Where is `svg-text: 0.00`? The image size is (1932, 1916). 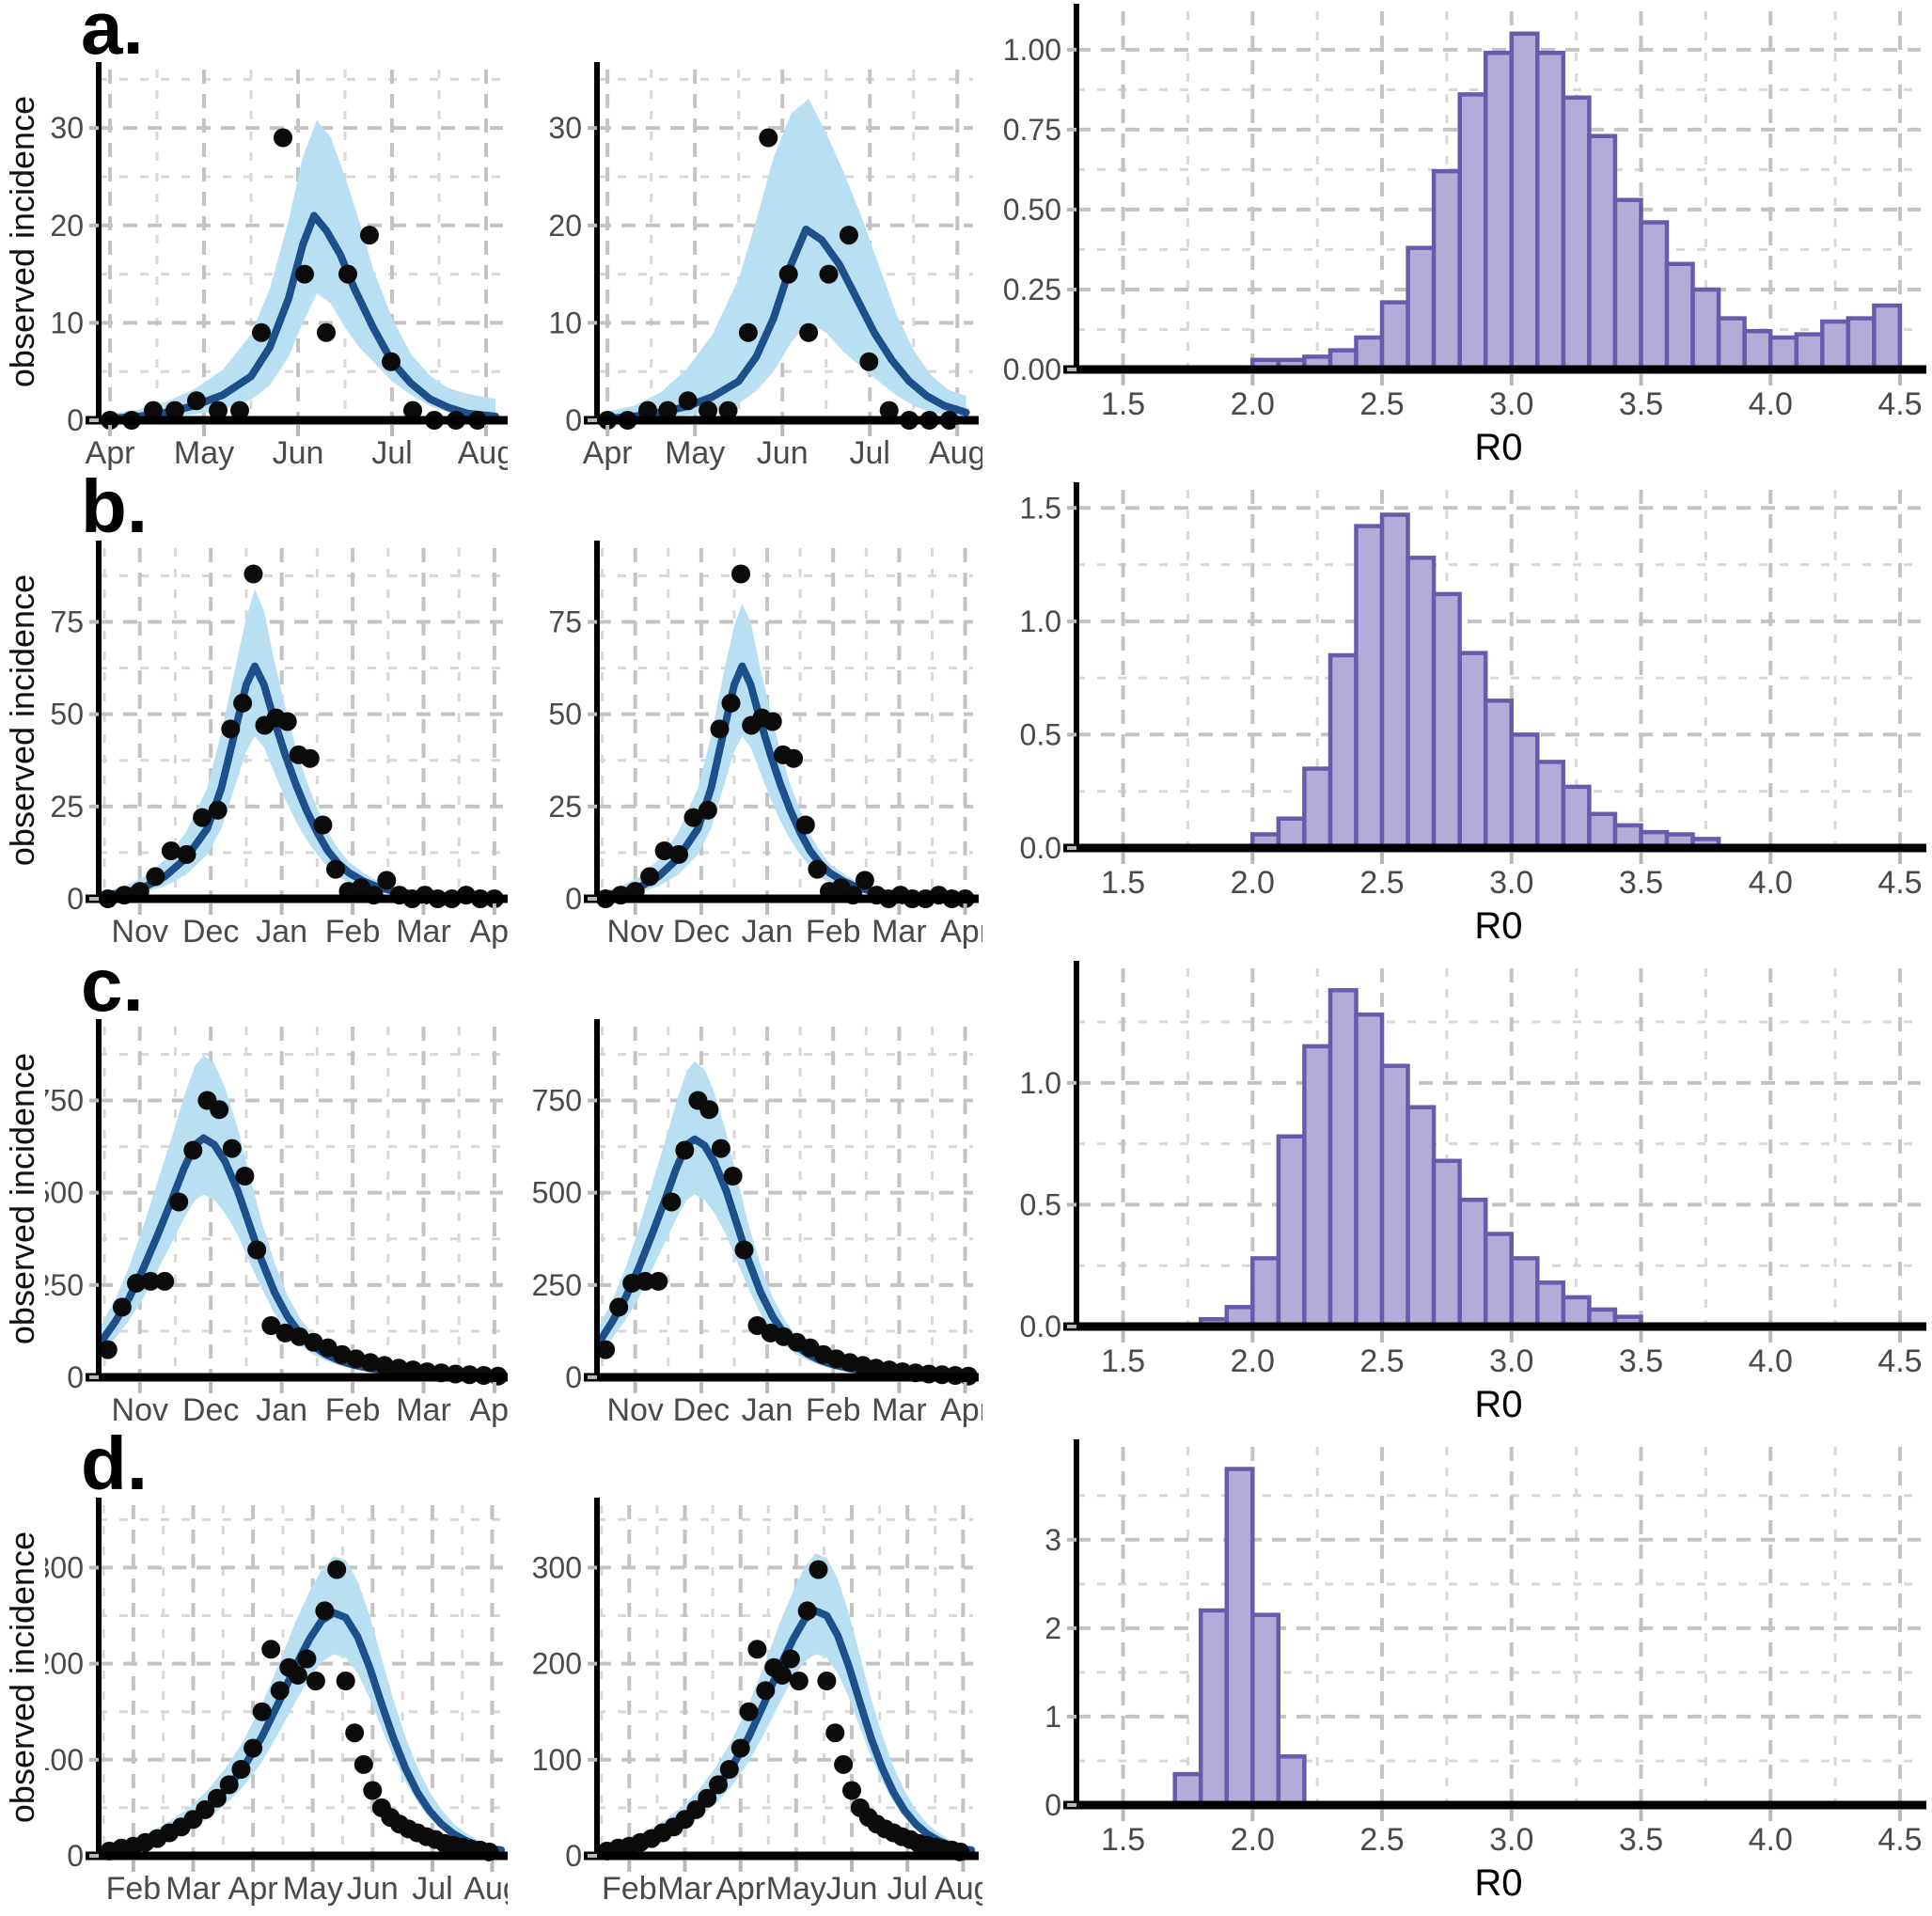 svg-text: 0.00 is located at coordinates (1032, 369).